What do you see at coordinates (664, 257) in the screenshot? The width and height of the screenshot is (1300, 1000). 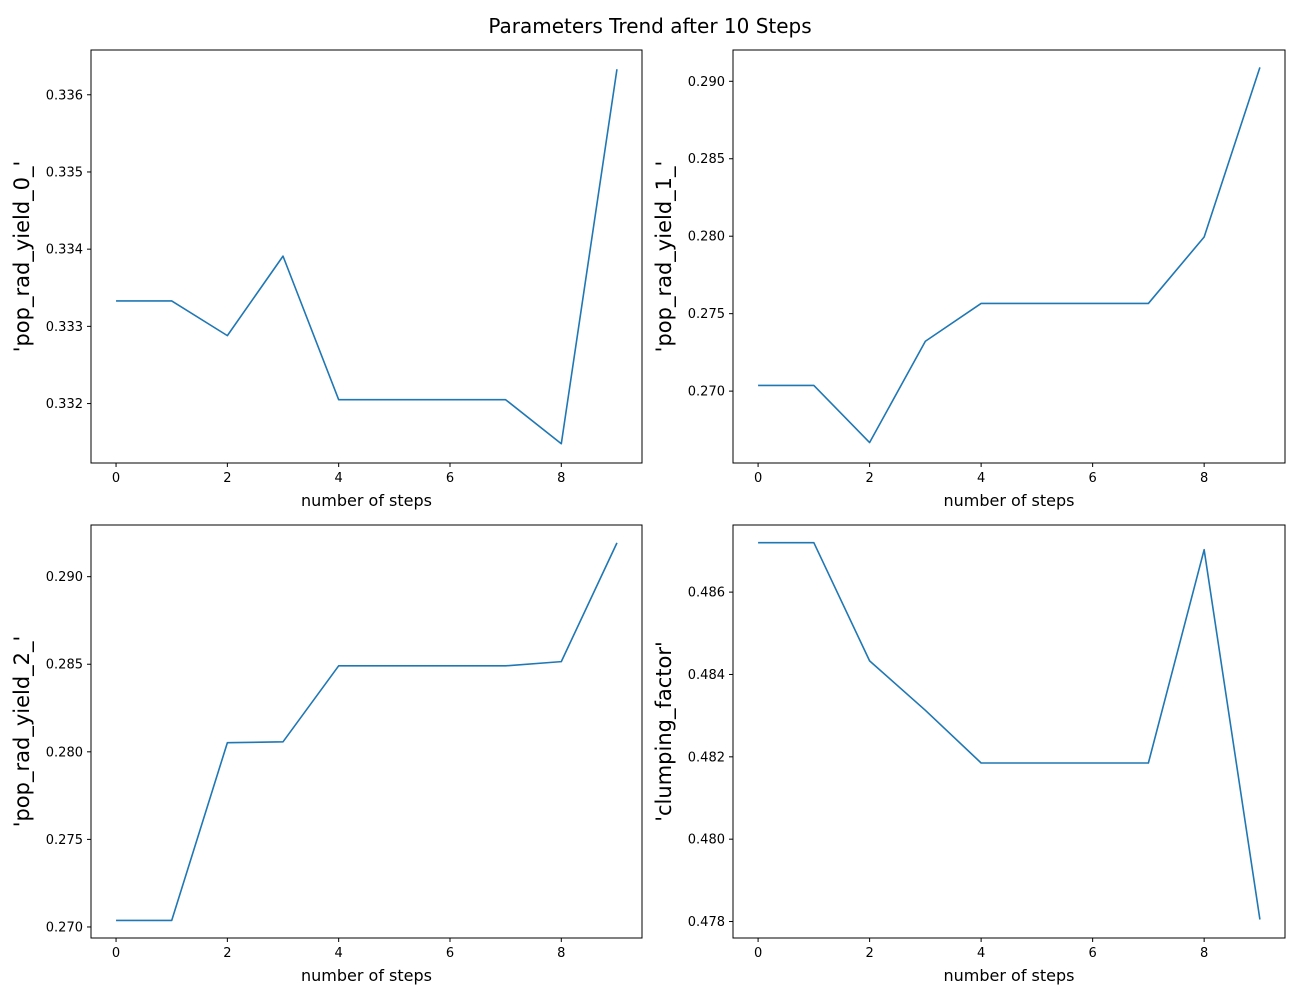 I see `y-axis-label: 'pop_rad_yield_1_'` at bounding box center [664, 257].